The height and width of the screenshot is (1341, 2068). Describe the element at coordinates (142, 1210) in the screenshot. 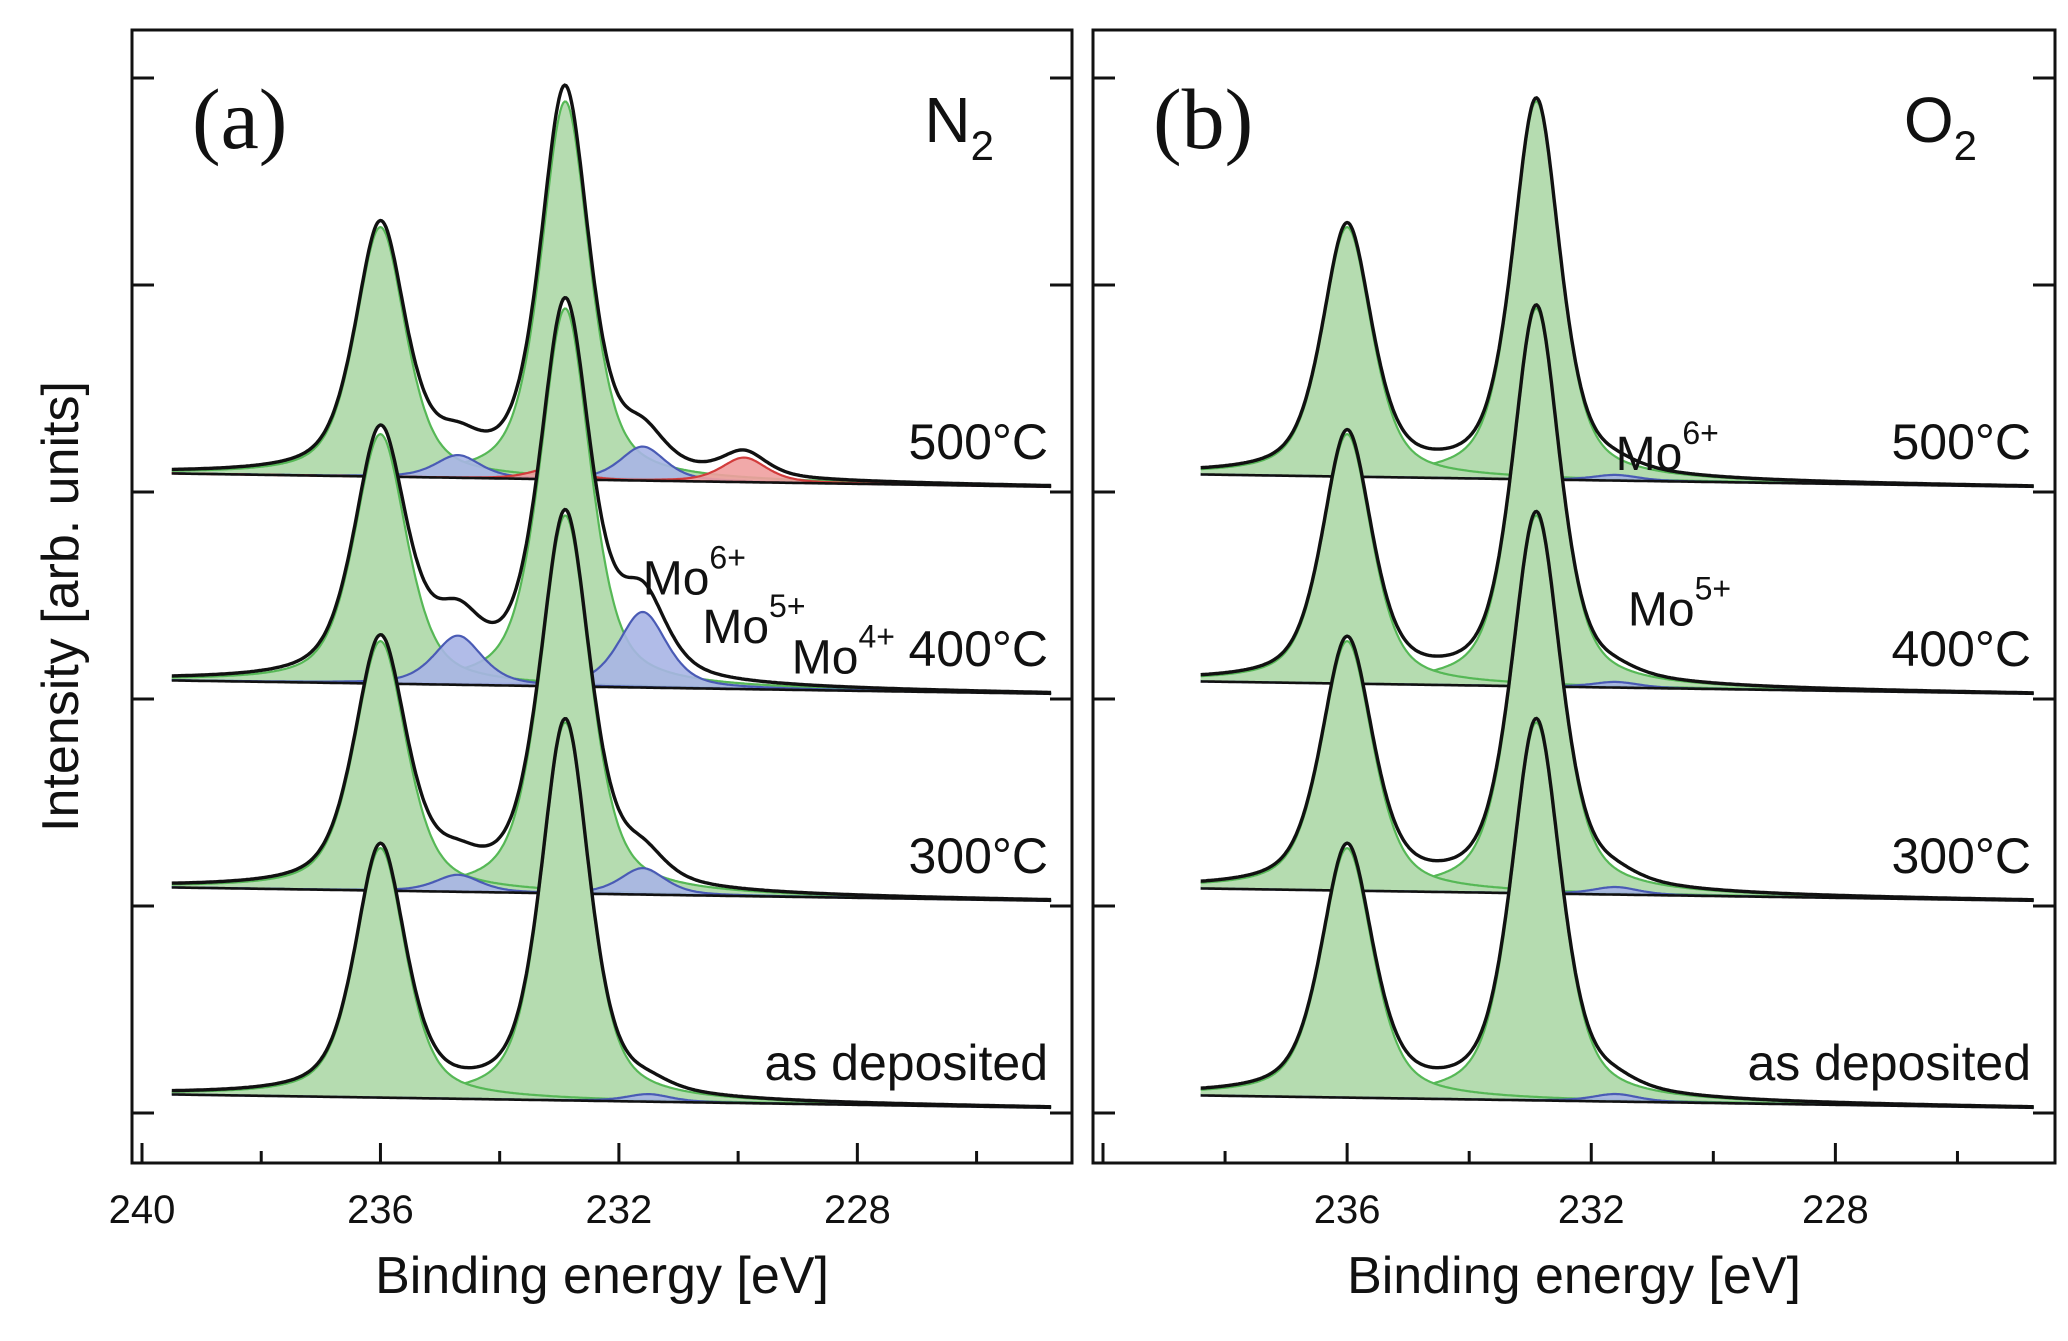

I see `x-tick-label: 240` at that location.